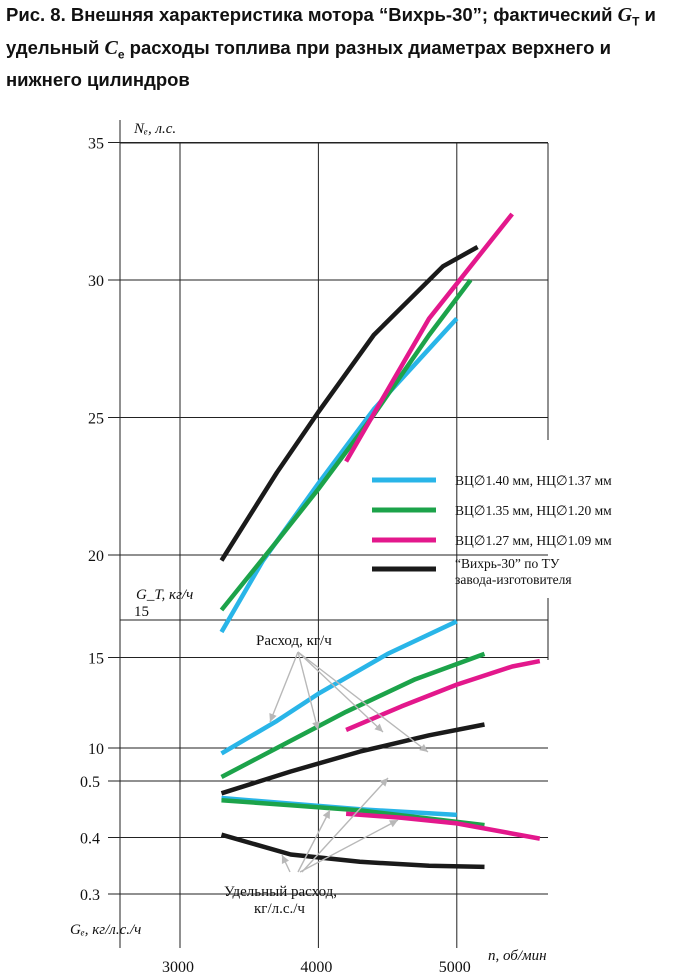 This screenshot has width=685, height=978. What do you see at coordinates (507, 563) in the screenshot?
I see `legend-label-4: “Вихрь-30” по ТУ` at bounding box center [507, 563].